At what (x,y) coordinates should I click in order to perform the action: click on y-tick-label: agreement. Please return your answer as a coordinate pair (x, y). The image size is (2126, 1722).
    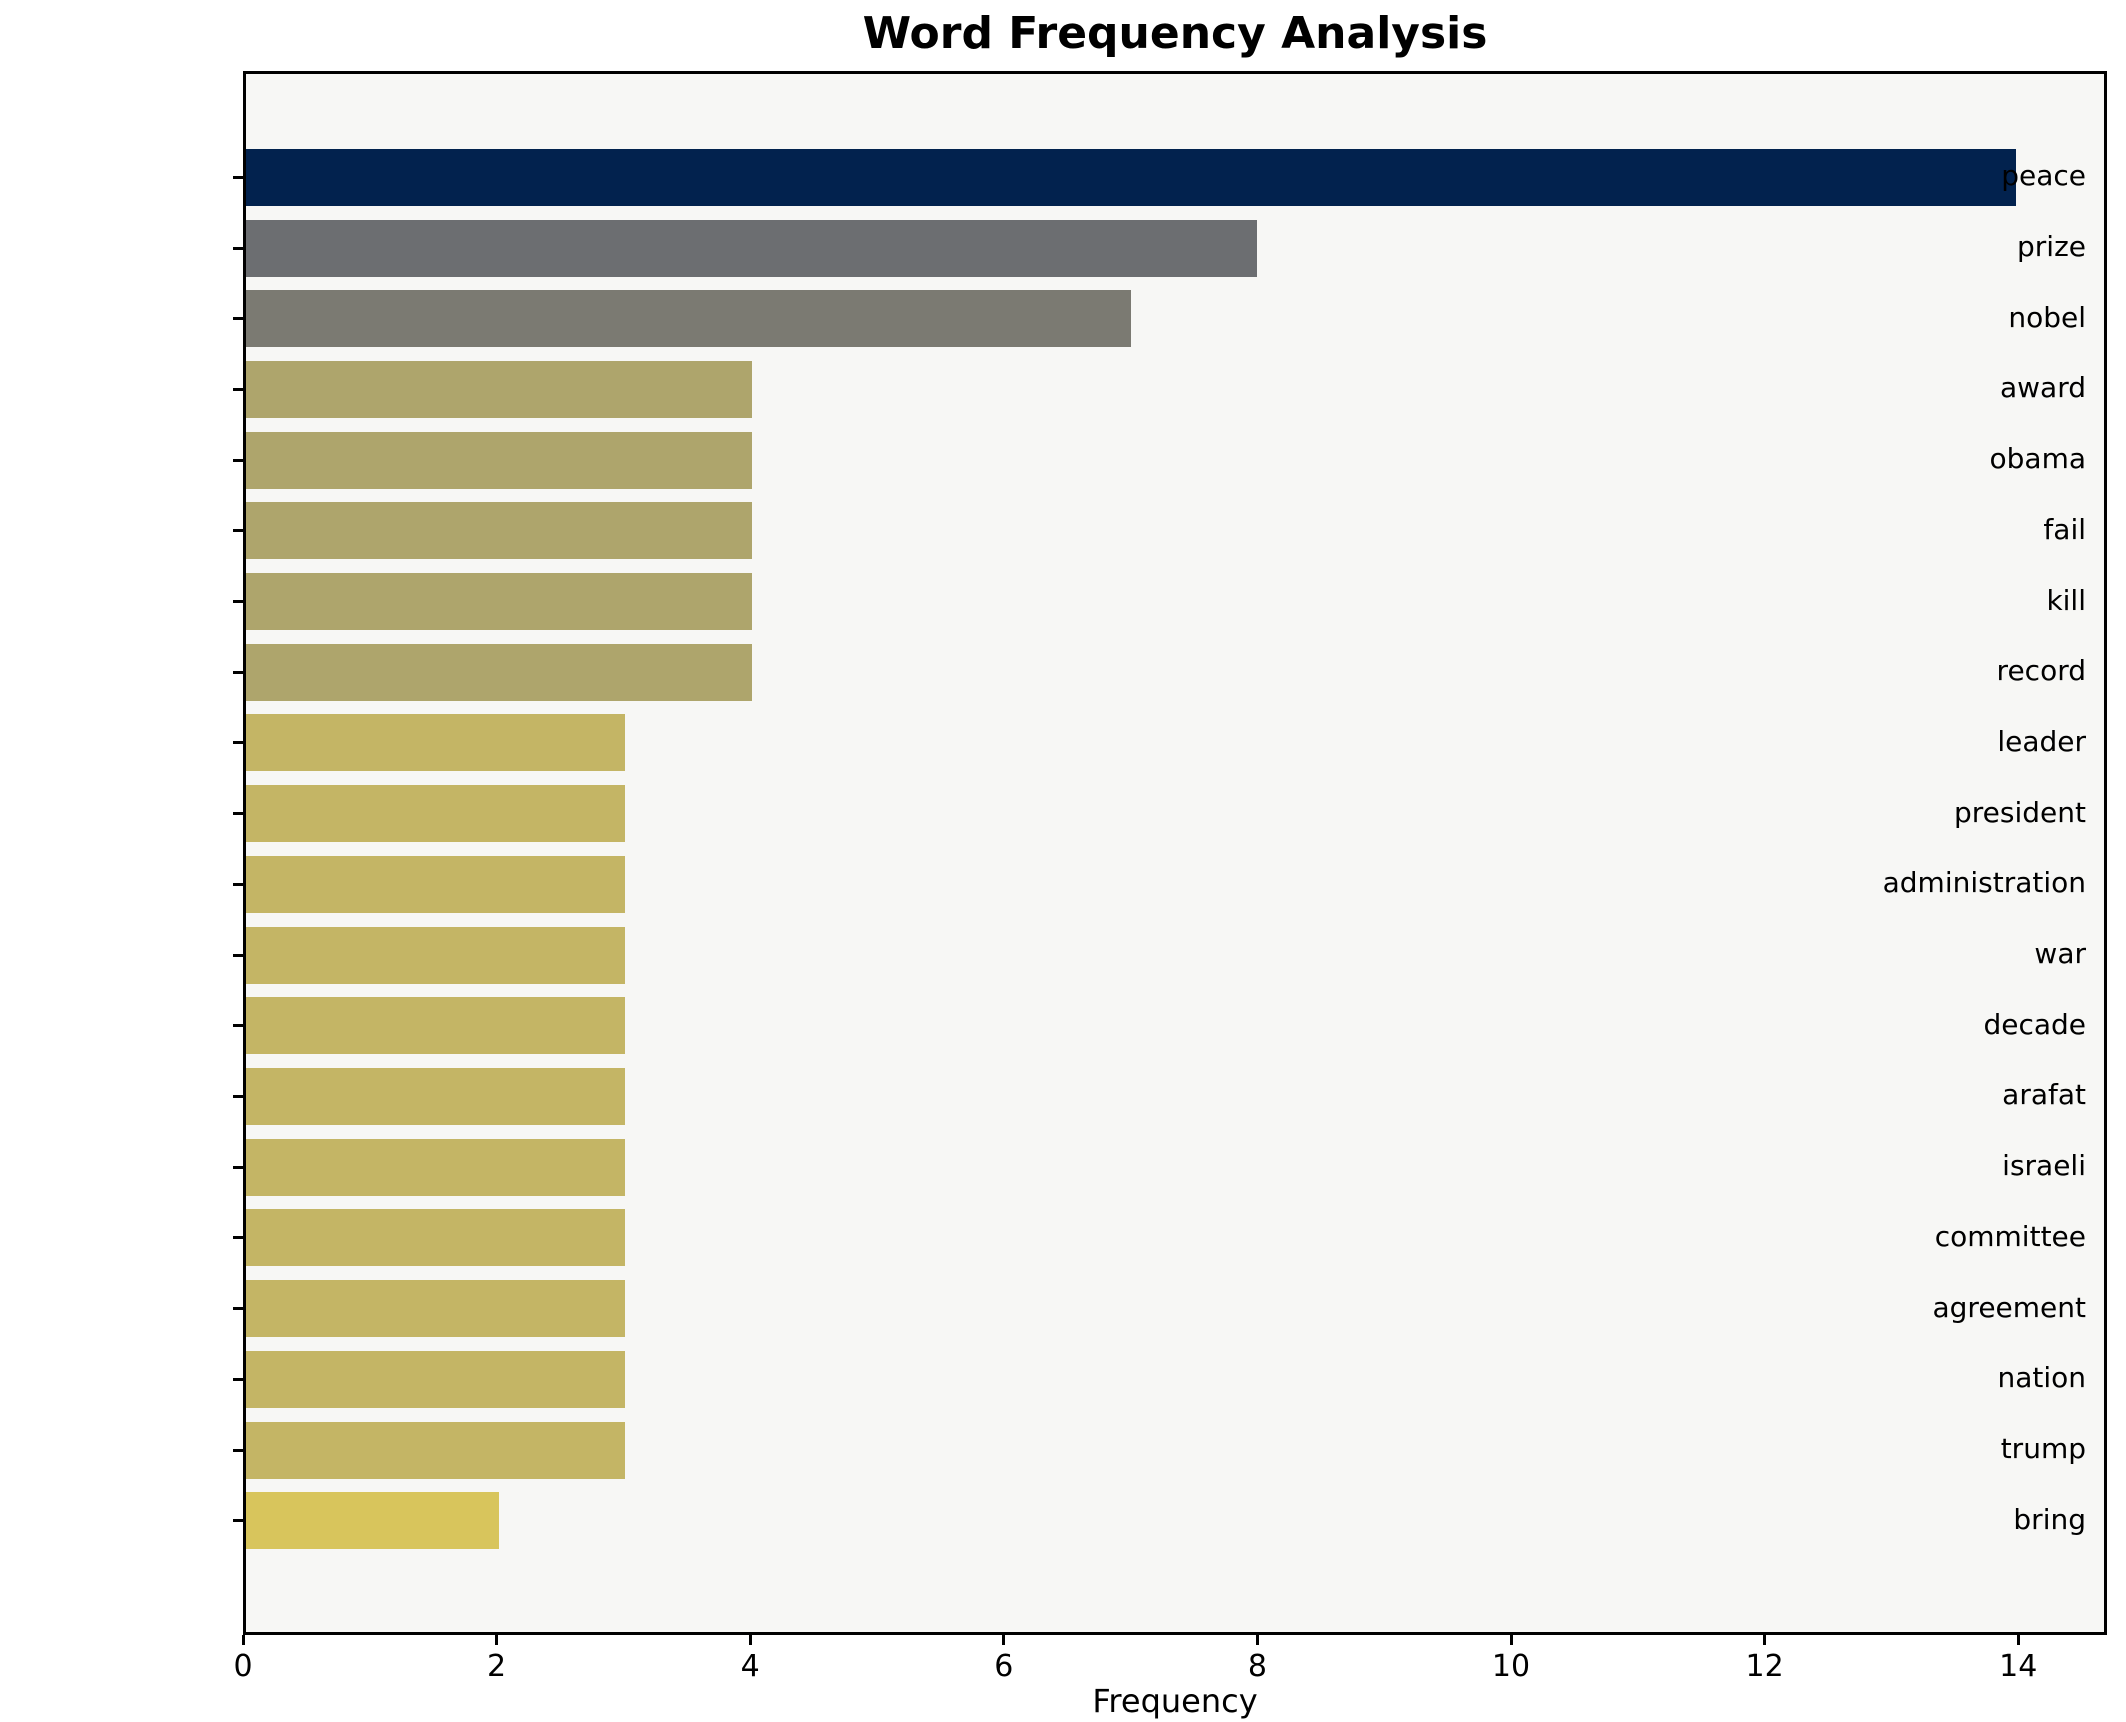
    Looking at the image, I should click on (2009, 1307).